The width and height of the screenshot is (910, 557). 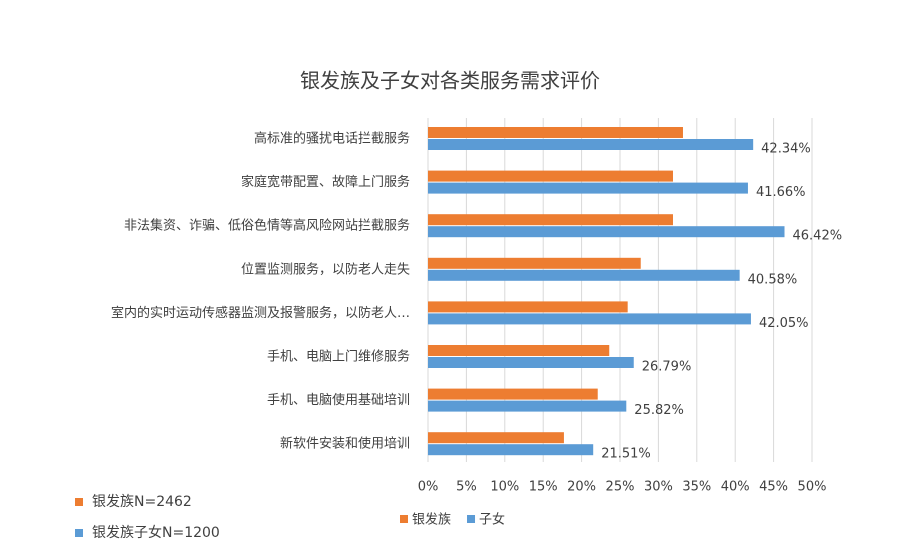 What do you see at coordinates (156, 532) in the screenshot?
I see `note-text: 银发族子女N=1200` at bounding box center [156, 532].